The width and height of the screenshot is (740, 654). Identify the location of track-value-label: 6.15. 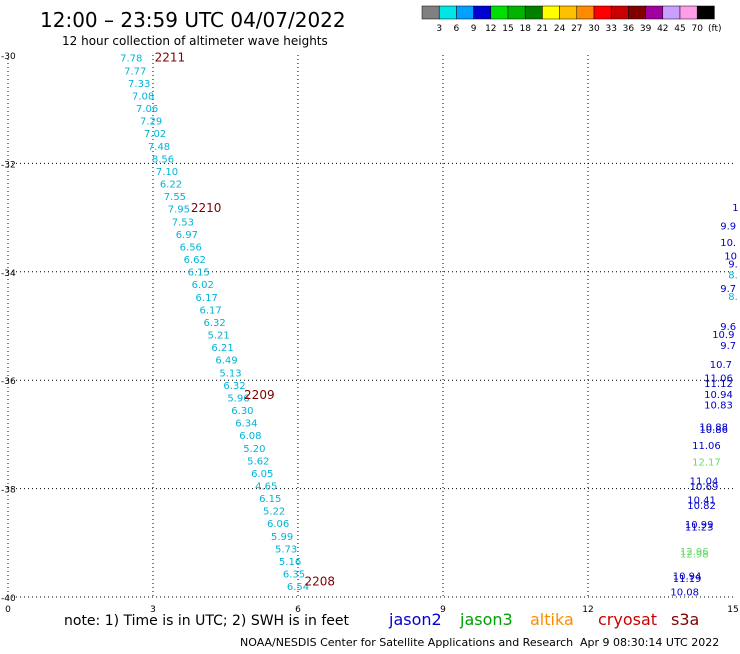
(270, 499).